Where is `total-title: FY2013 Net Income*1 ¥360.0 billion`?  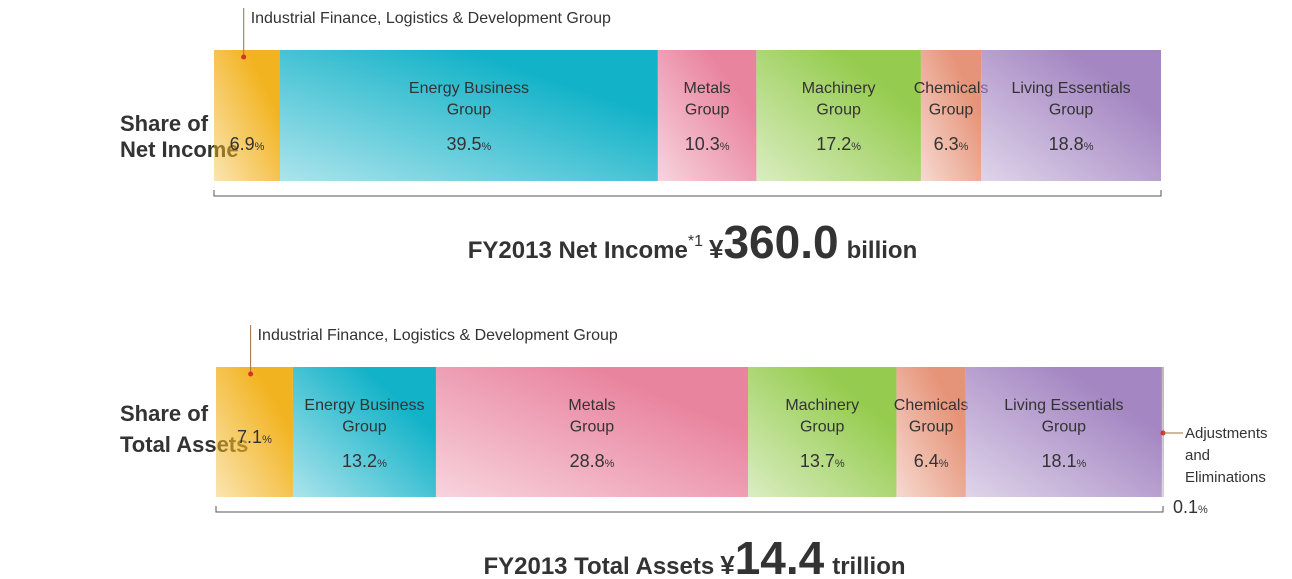 total-title: FY2013 Net Income*1 ¥360.0 billion is located at coordinates (692, 242).